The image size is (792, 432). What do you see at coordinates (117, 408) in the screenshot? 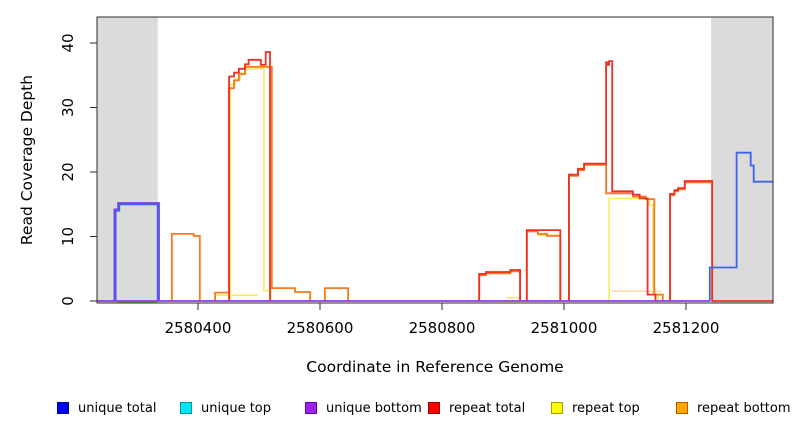
I see `legend-label: unique total` at bounding box center [117, 408].